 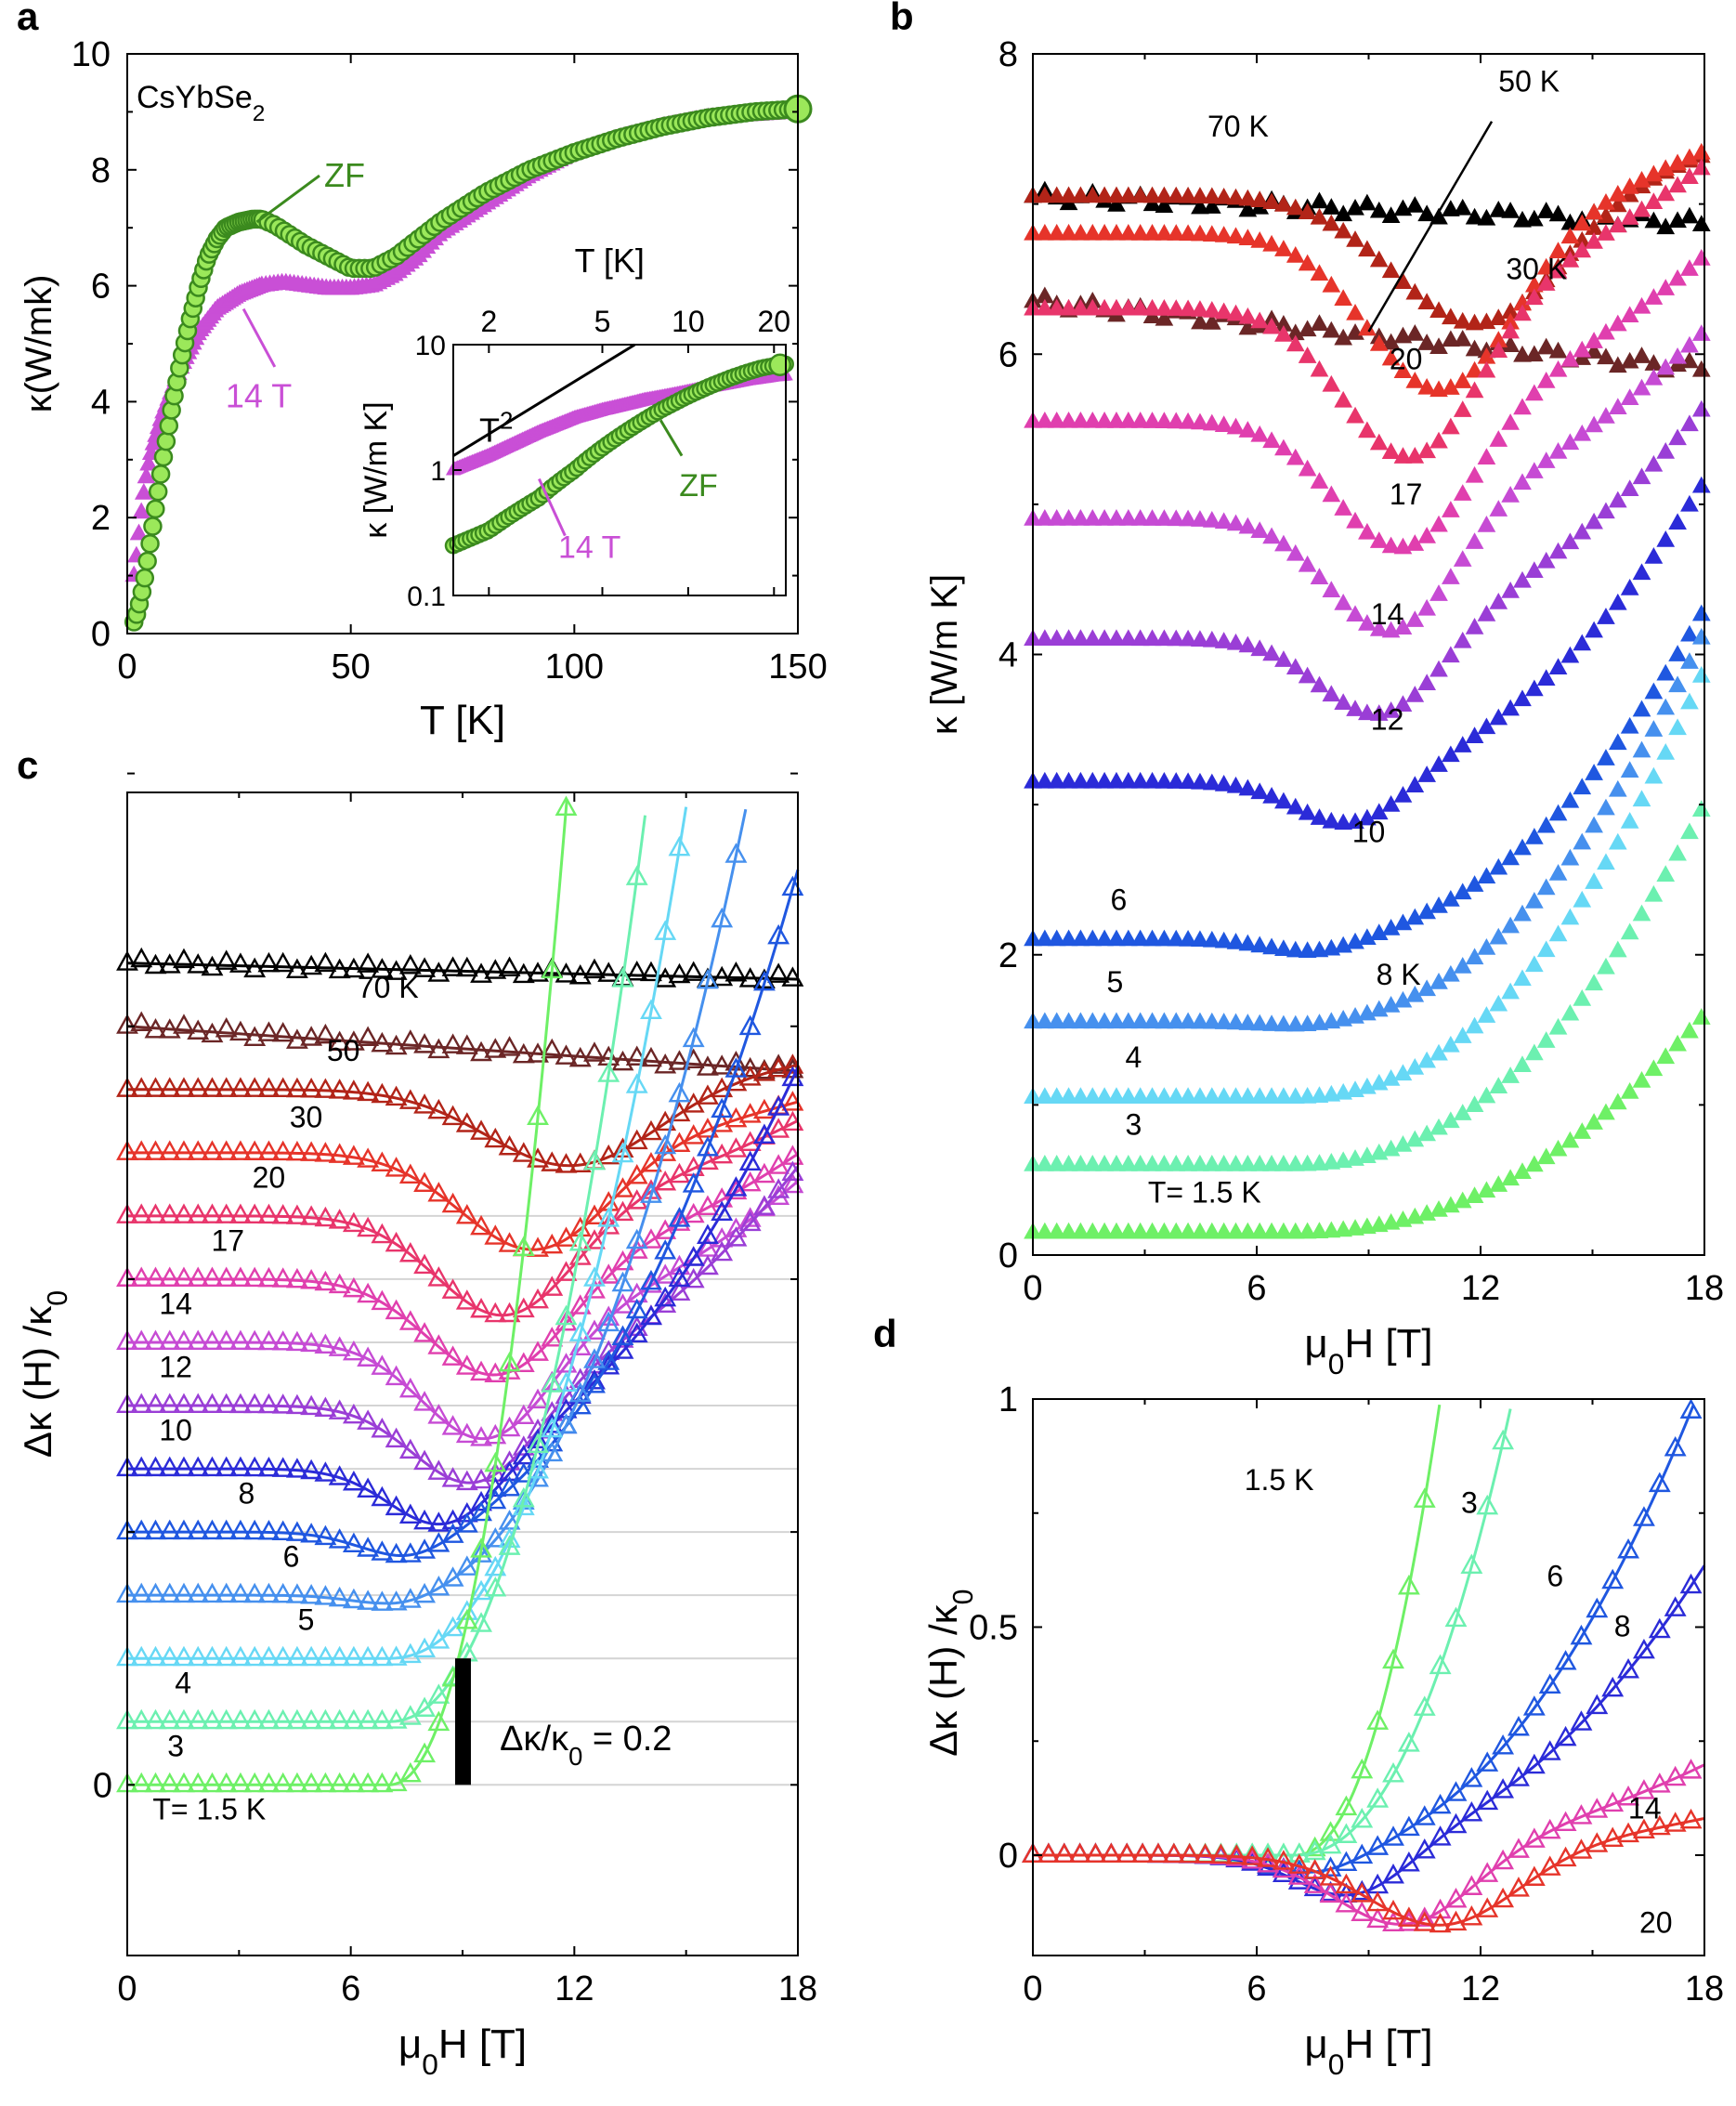 I want to click on y-tick-label: 0.5, so click(x=994, y=1627).